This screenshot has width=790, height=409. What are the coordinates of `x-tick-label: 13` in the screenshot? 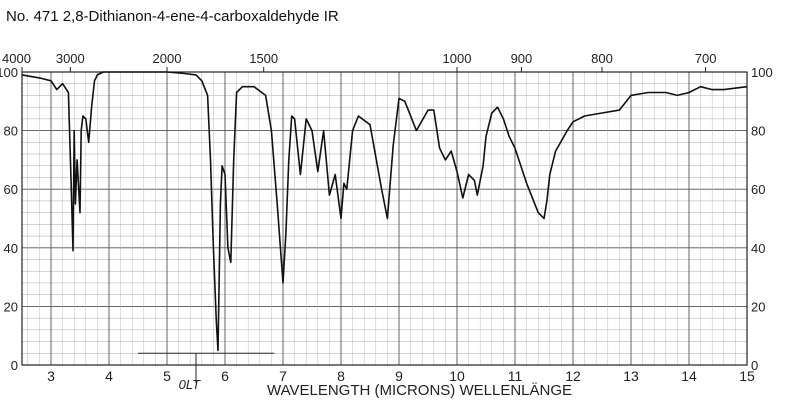 It's located at (631, 376).